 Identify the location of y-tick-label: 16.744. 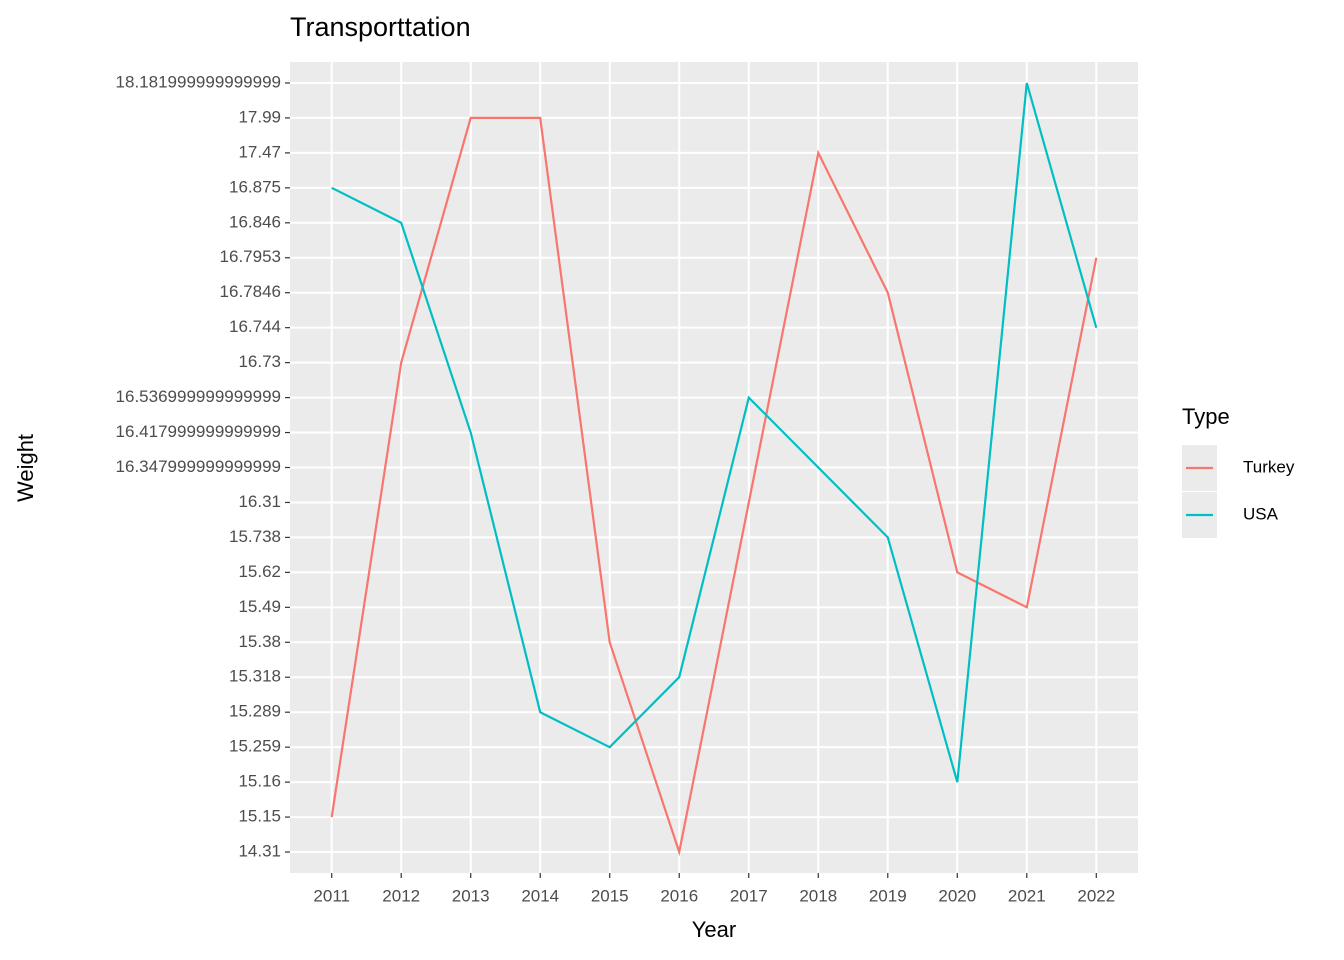
(255, 326).